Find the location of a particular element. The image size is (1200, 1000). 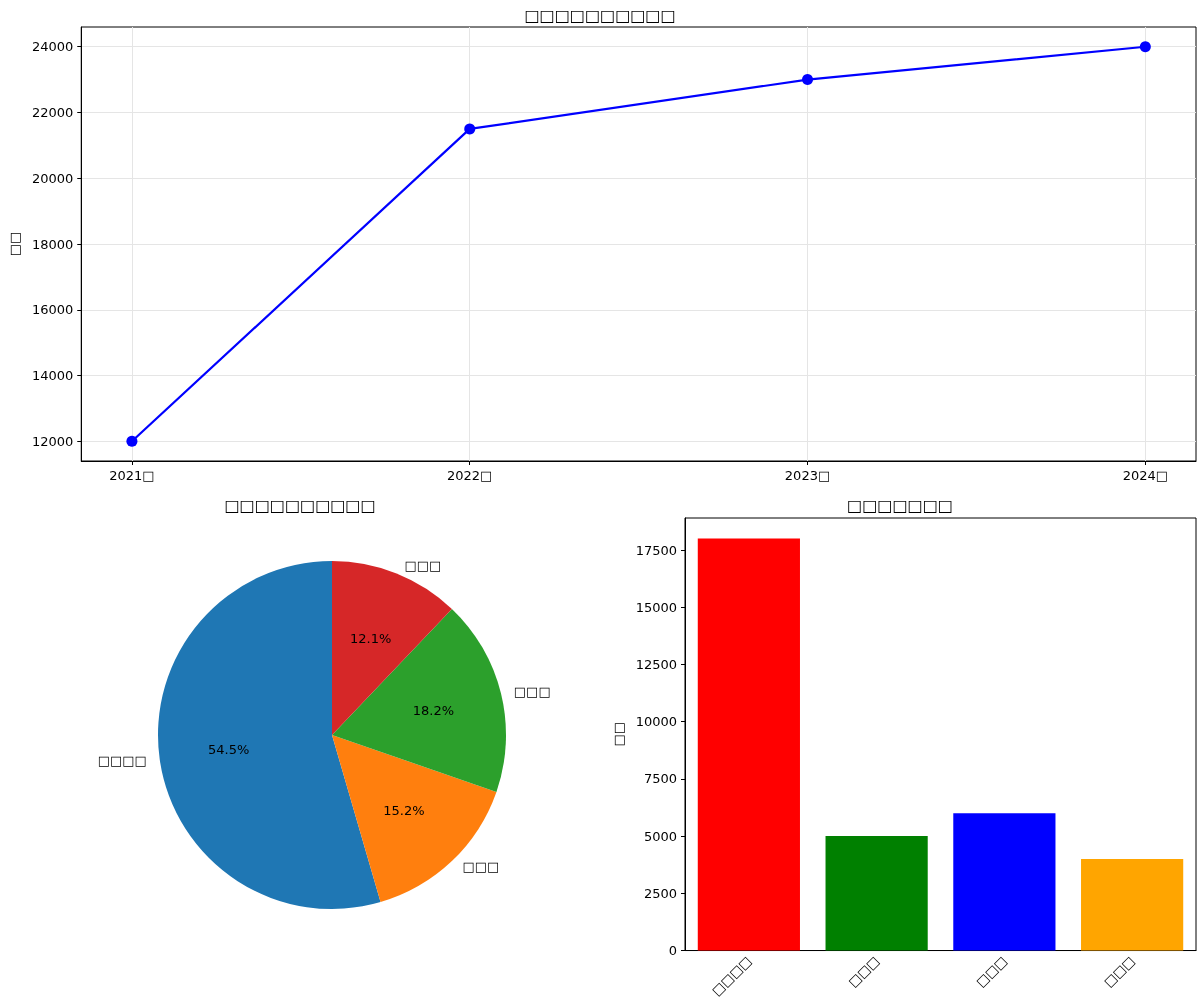

y-tick-label: 18000 is located at coordinates (52, 244).